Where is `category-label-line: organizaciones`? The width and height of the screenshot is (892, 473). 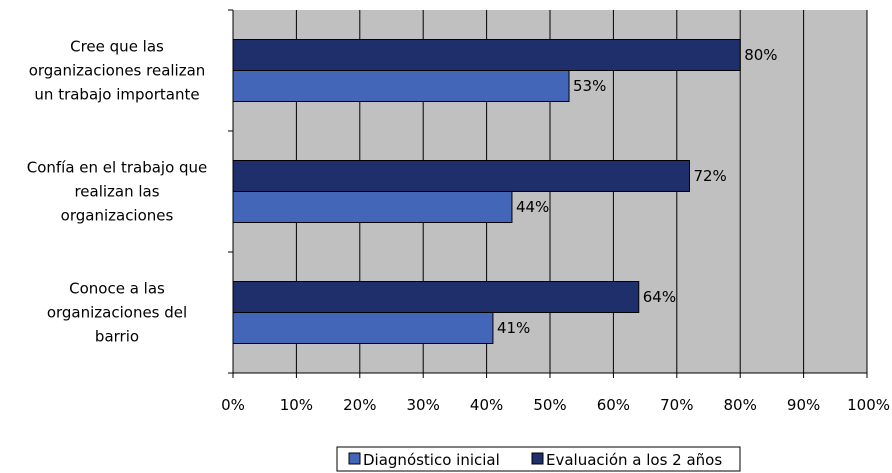
category-label-line: organizaciones is located at coordinates (117, 216).